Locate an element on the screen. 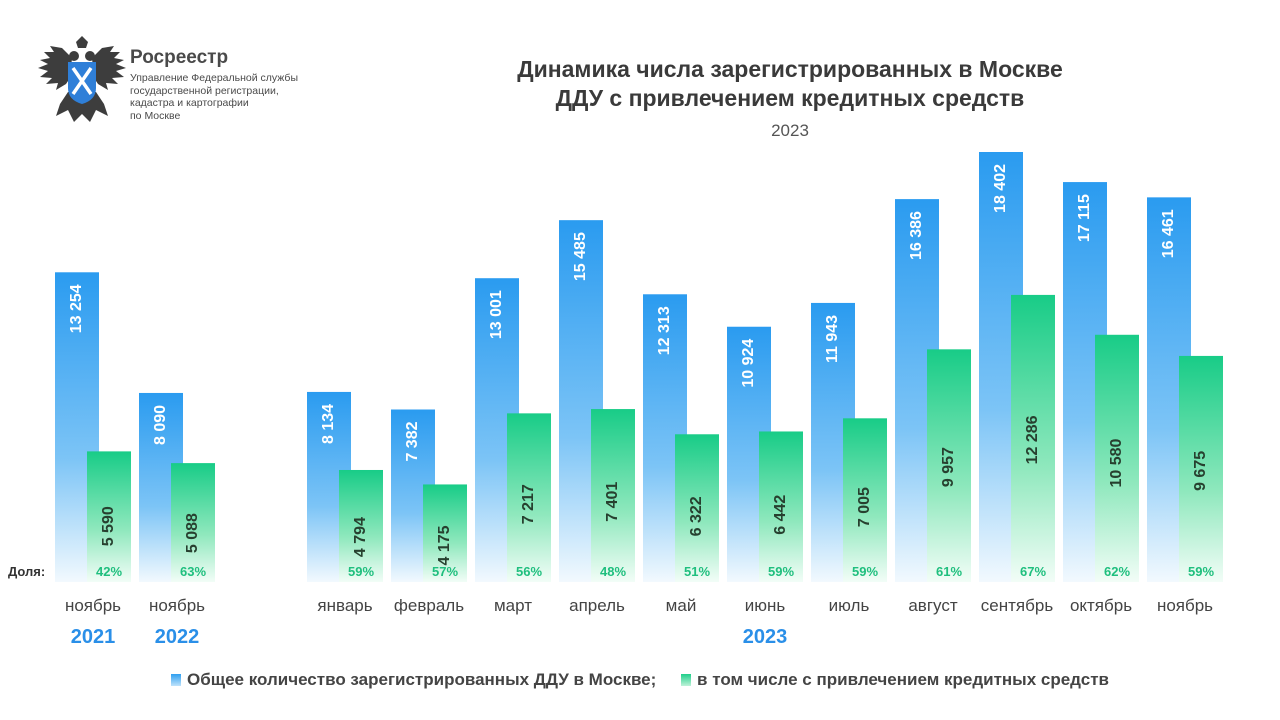 This screenshot has height=720, width=1280. category-label: апрель is located at coordinates (597, 605).